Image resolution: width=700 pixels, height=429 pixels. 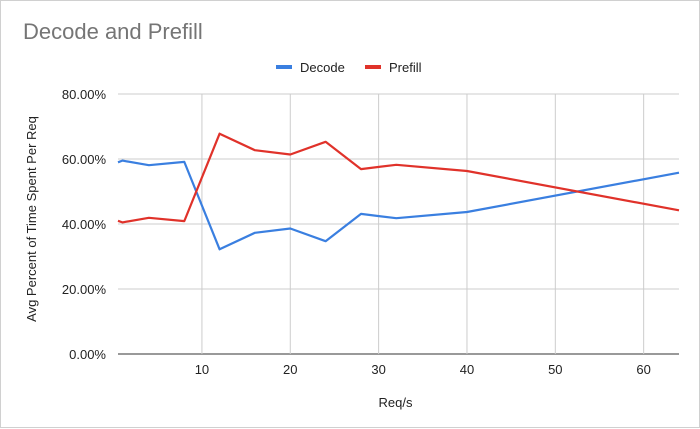 What do you see at coordinates (467, 369) in the screenshot?
I see `x-tick-label: 40` at bounding box center [467, 369].